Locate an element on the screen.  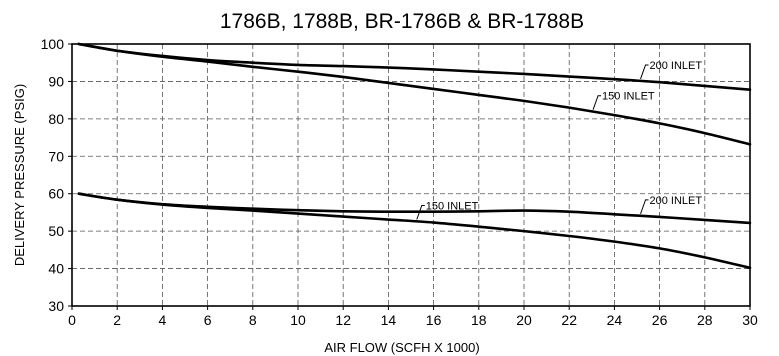
x-tick-label: 24 is located at coordinates (615, 320).